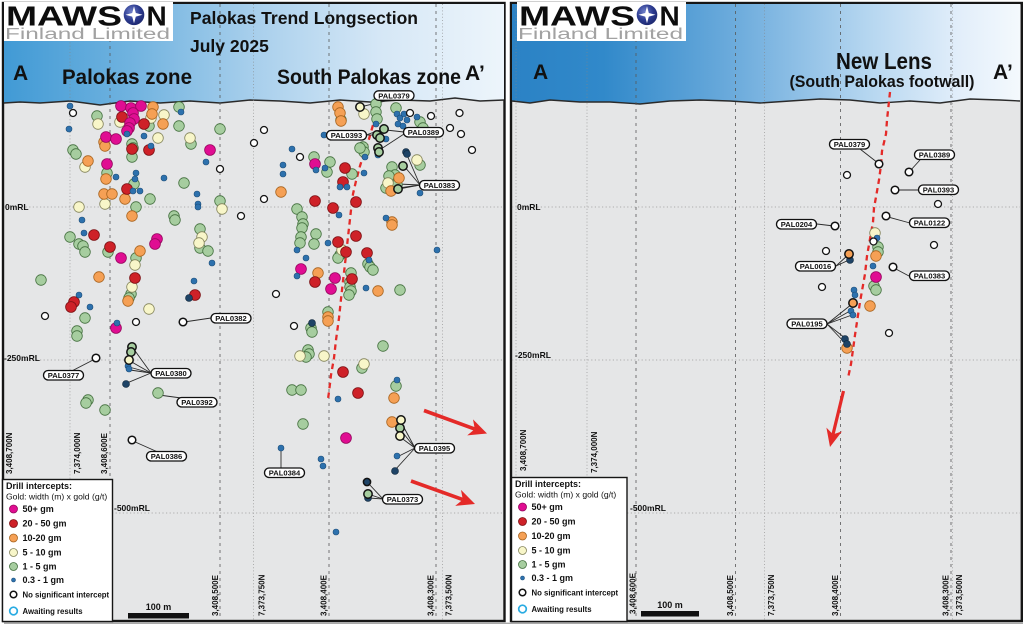  I want to click on svg-text: PAL0377, so click(64, 375).